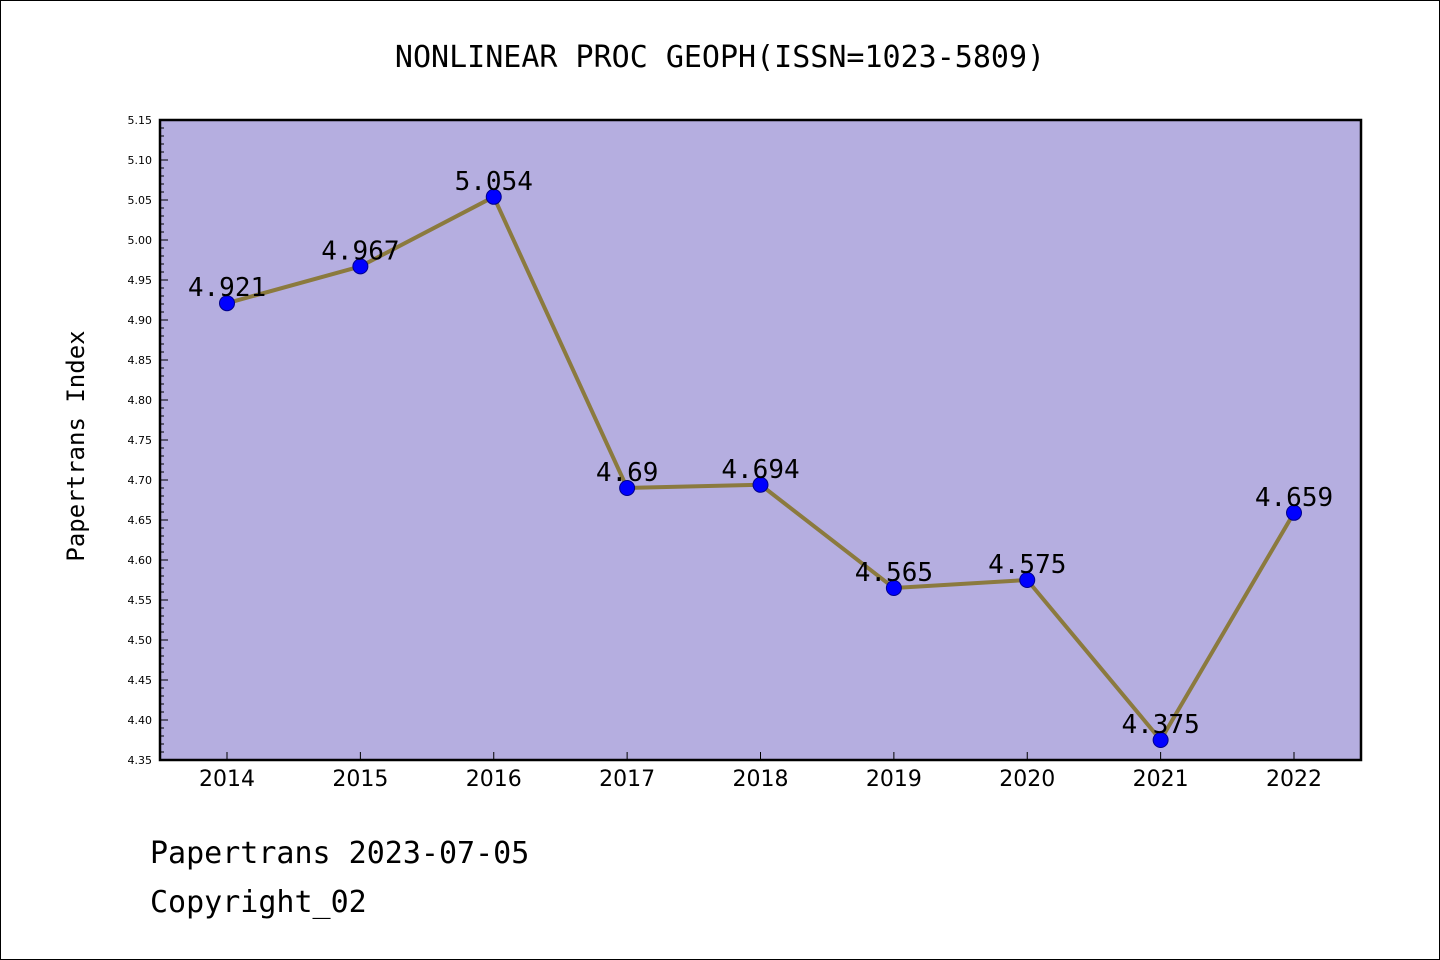 This screenshot has height=960, width=1440. I want to click on y-tick-label: 4.45, so click(140, 680).